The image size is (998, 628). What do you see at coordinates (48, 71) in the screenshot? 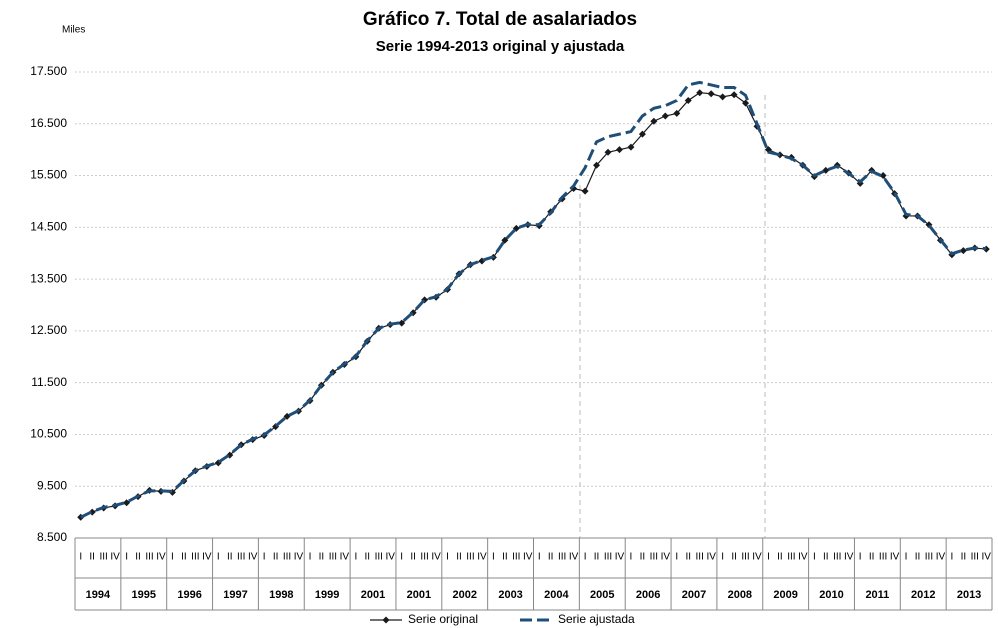
I see `y-tick-label: 17.500` at bounding box center [48, 71].